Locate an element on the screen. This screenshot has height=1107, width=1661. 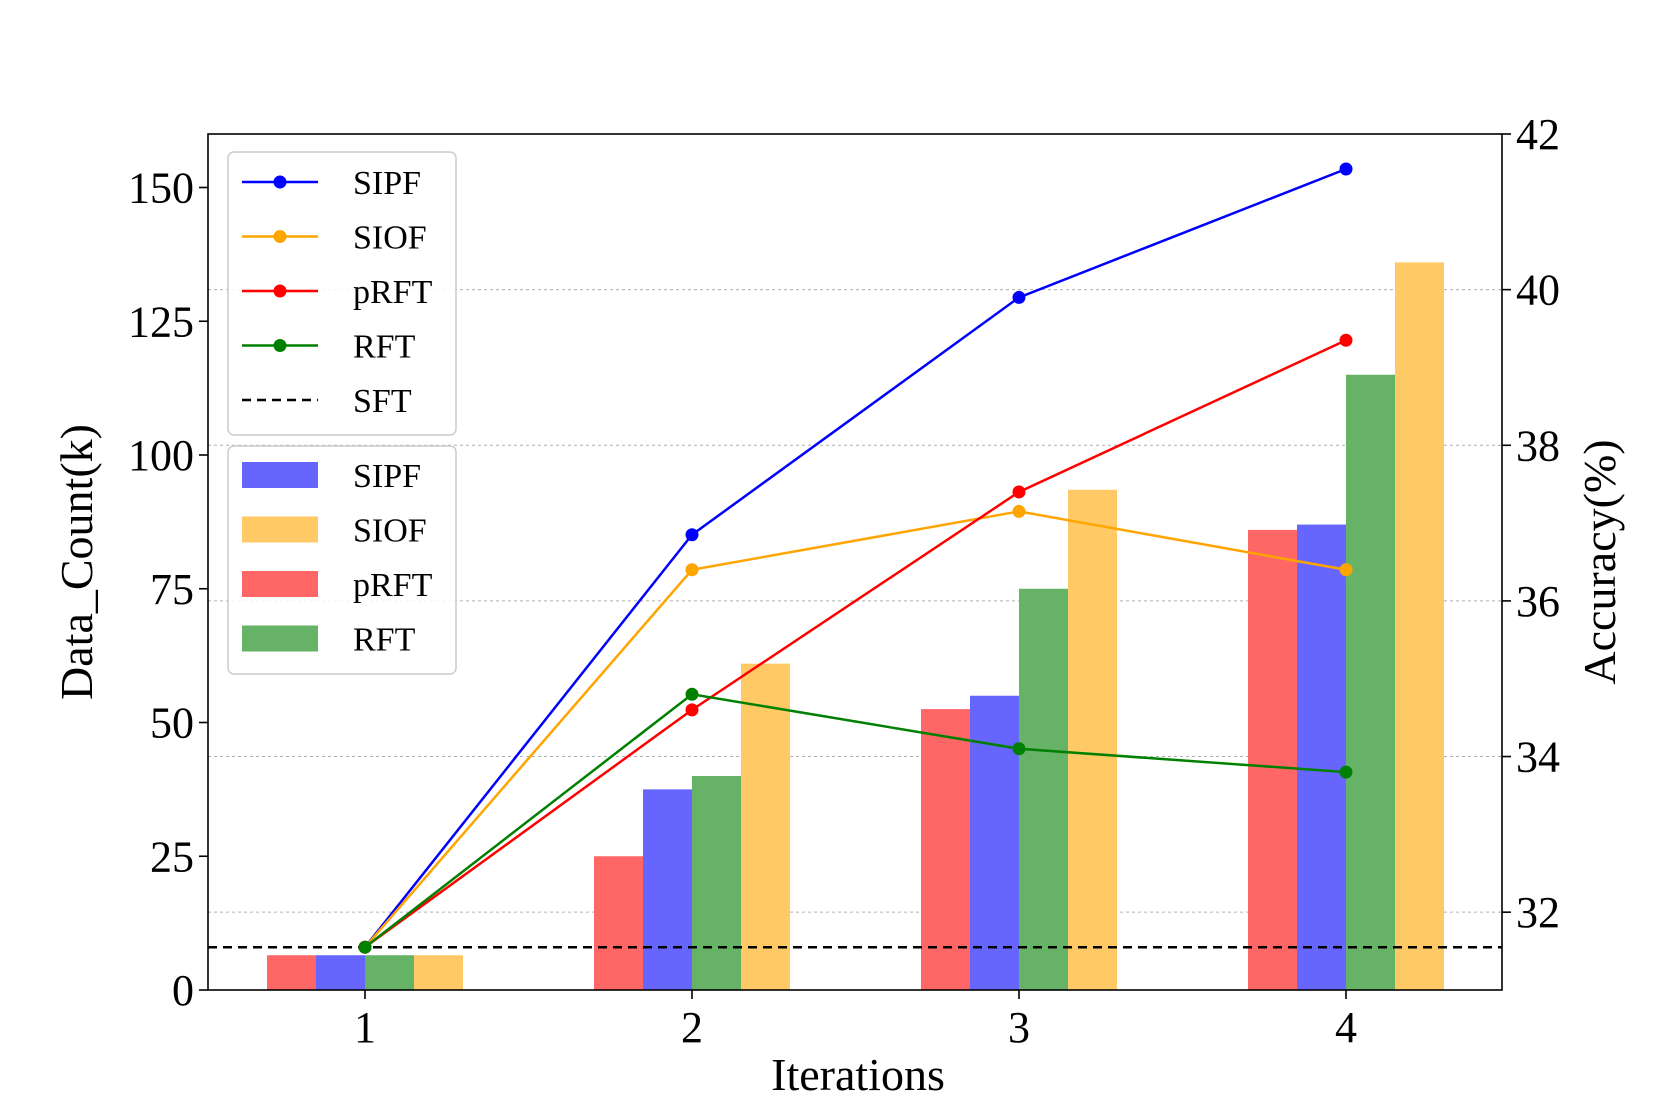
legend-marker-sipf is located at coordinates (280, 182).